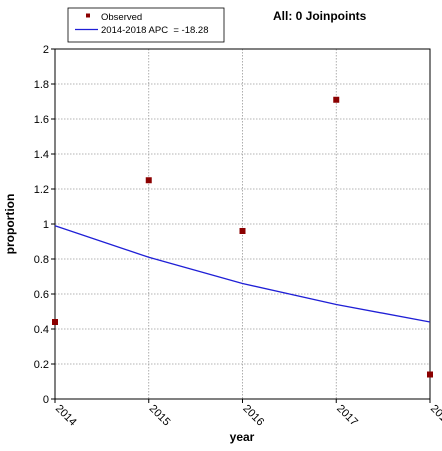  Describe the element at coordinates (435, 416) in the screenshot. I see `x-tick-label: 2018` at that location.